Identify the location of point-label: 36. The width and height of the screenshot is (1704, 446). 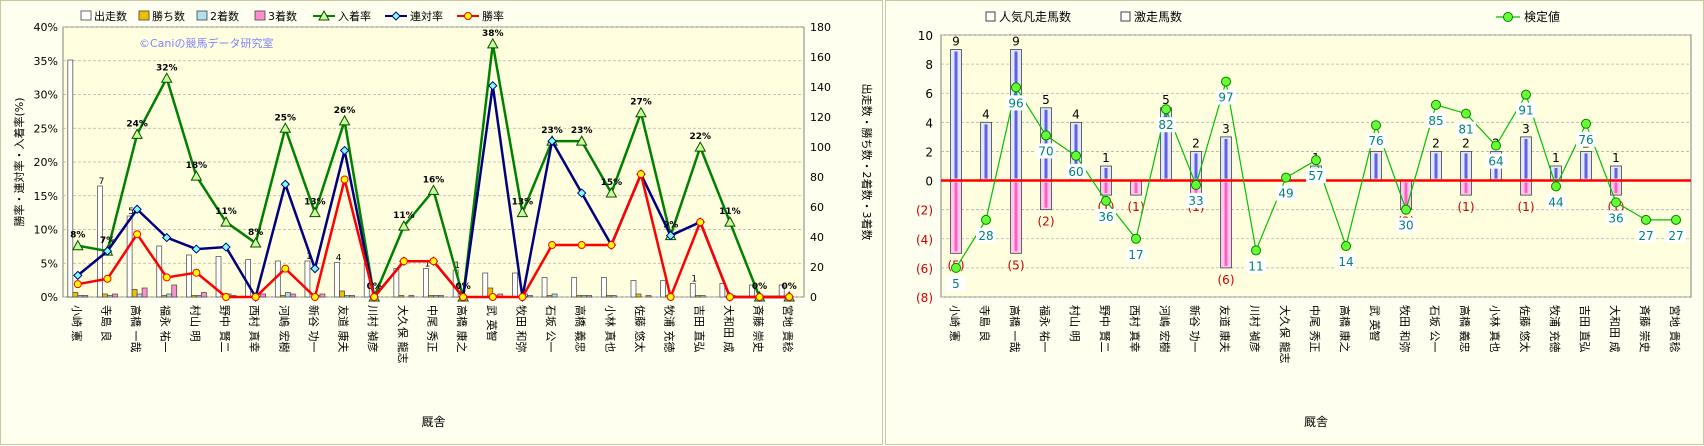
(1615, 218).